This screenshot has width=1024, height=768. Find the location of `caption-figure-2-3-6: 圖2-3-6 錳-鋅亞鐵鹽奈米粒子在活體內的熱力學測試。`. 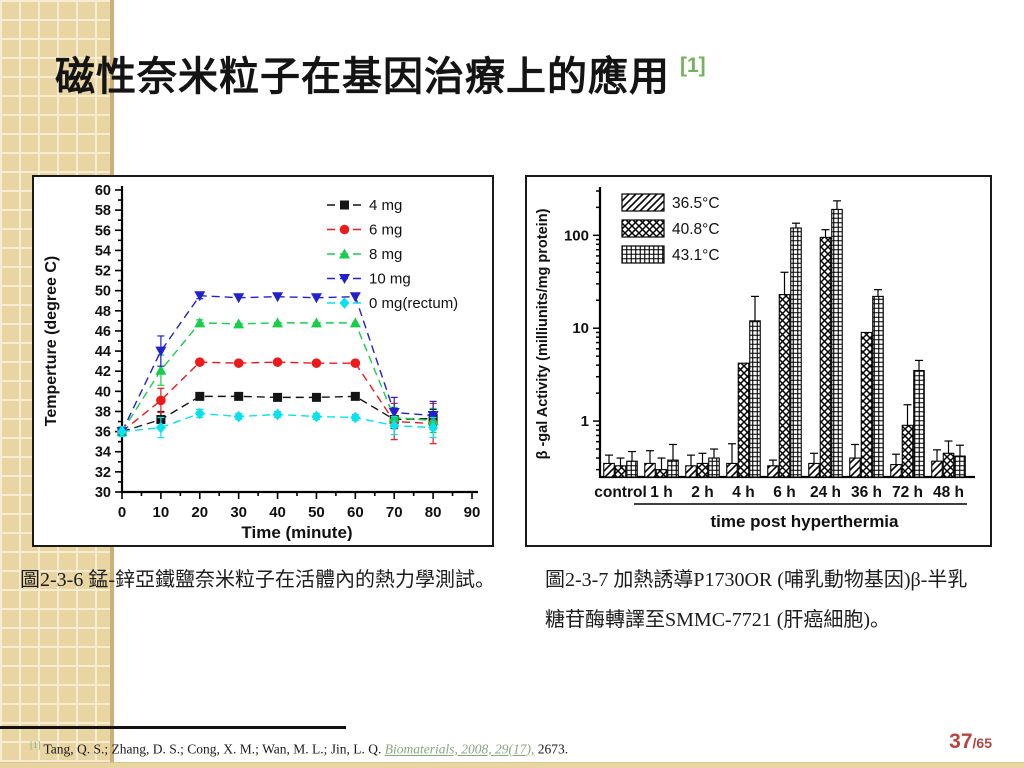

caption-figure-2-3-6: 圖2-3-6 錳-鋅亞鐵鹽奈米粒子在活體內的熱力學測試。 is located at coordinates (257, 580).